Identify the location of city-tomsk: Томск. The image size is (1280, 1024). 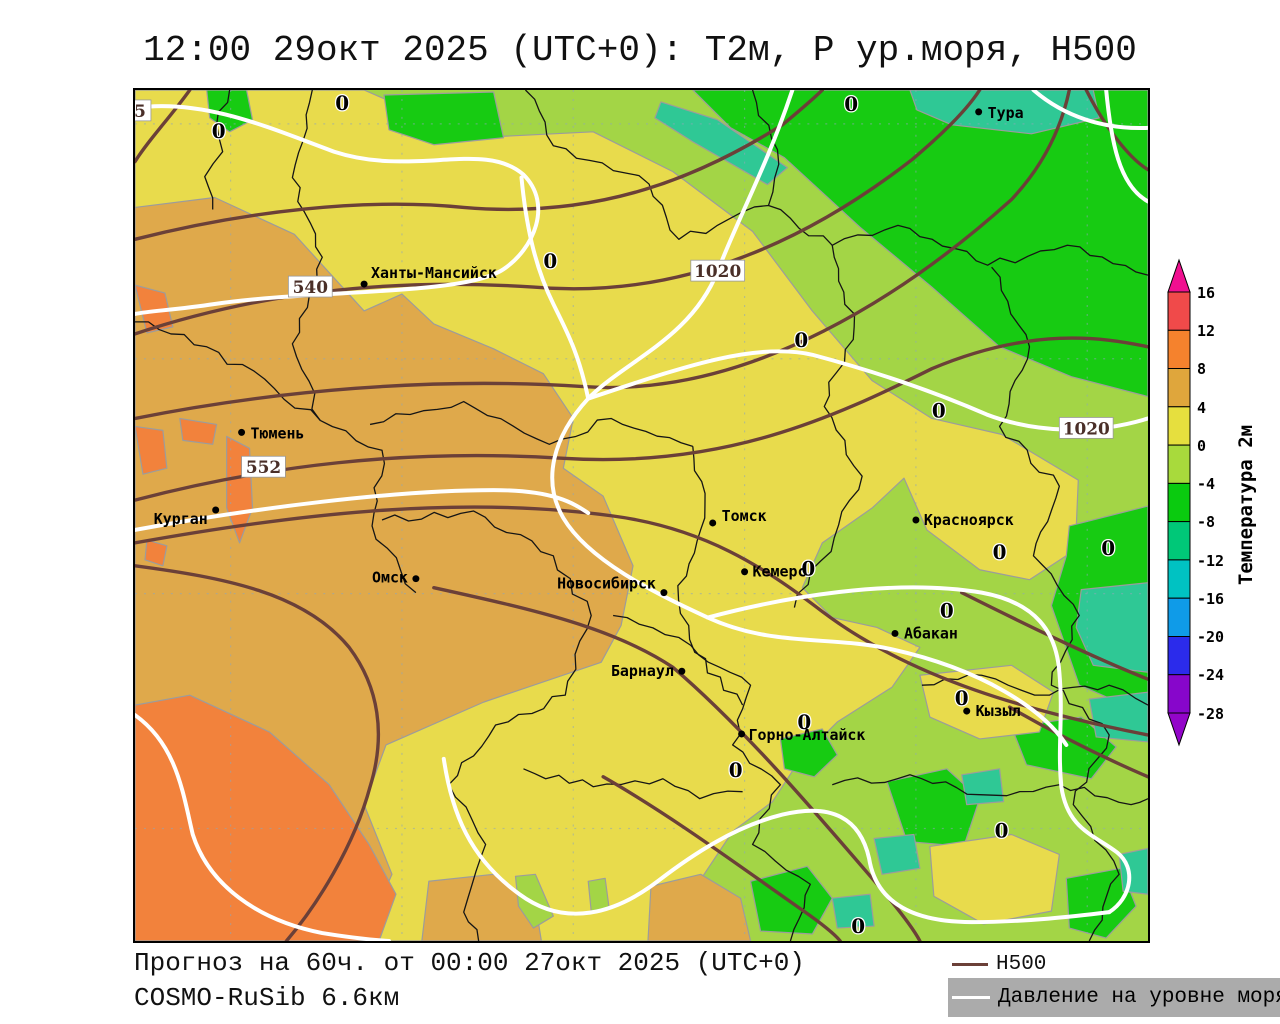
(738, 517).